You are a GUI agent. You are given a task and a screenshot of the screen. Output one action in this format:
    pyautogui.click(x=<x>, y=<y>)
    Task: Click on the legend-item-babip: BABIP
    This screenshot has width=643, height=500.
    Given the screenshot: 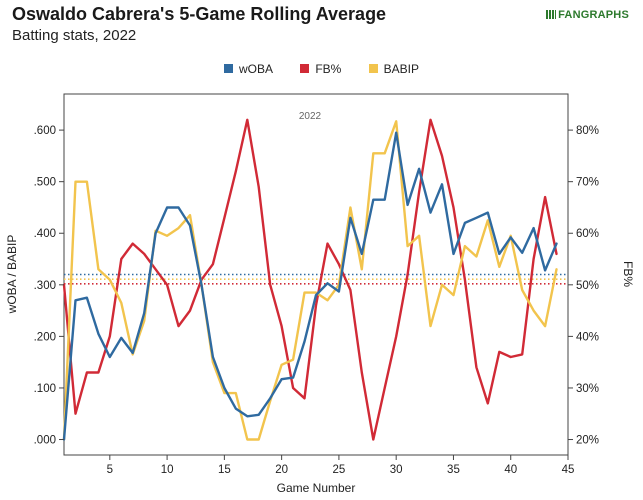 What is the action you would take?
    pyautogui.click(x=394, y=69)
    